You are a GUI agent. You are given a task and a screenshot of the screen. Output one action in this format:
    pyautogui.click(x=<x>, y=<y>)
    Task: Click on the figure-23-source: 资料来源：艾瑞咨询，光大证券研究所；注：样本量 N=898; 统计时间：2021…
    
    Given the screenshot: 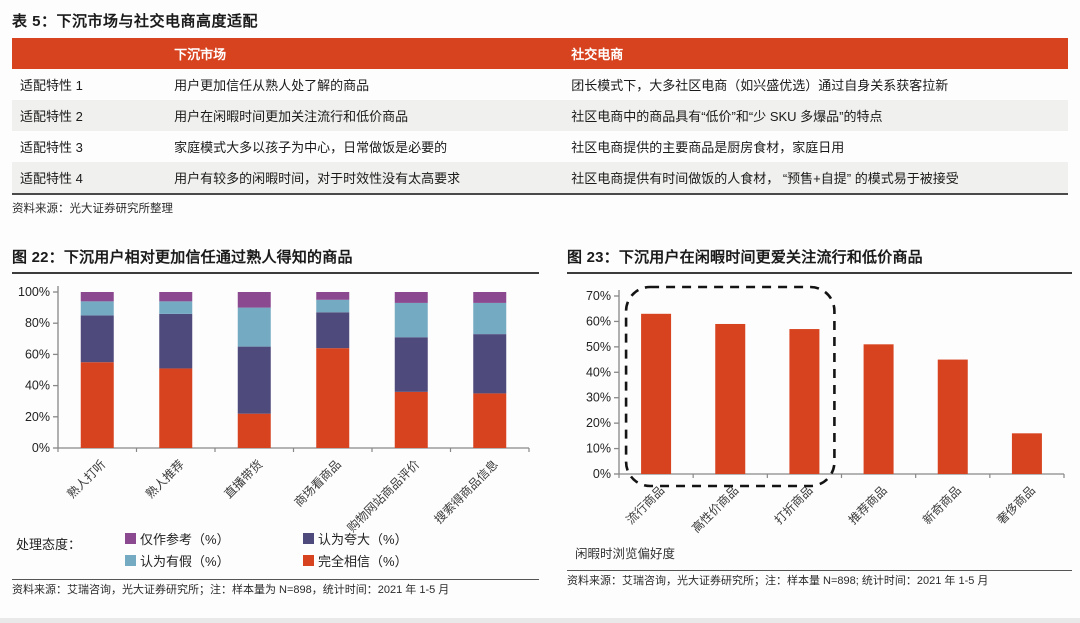 What is the action you would take?
    pyautogui.click(x=819, y=580)
    